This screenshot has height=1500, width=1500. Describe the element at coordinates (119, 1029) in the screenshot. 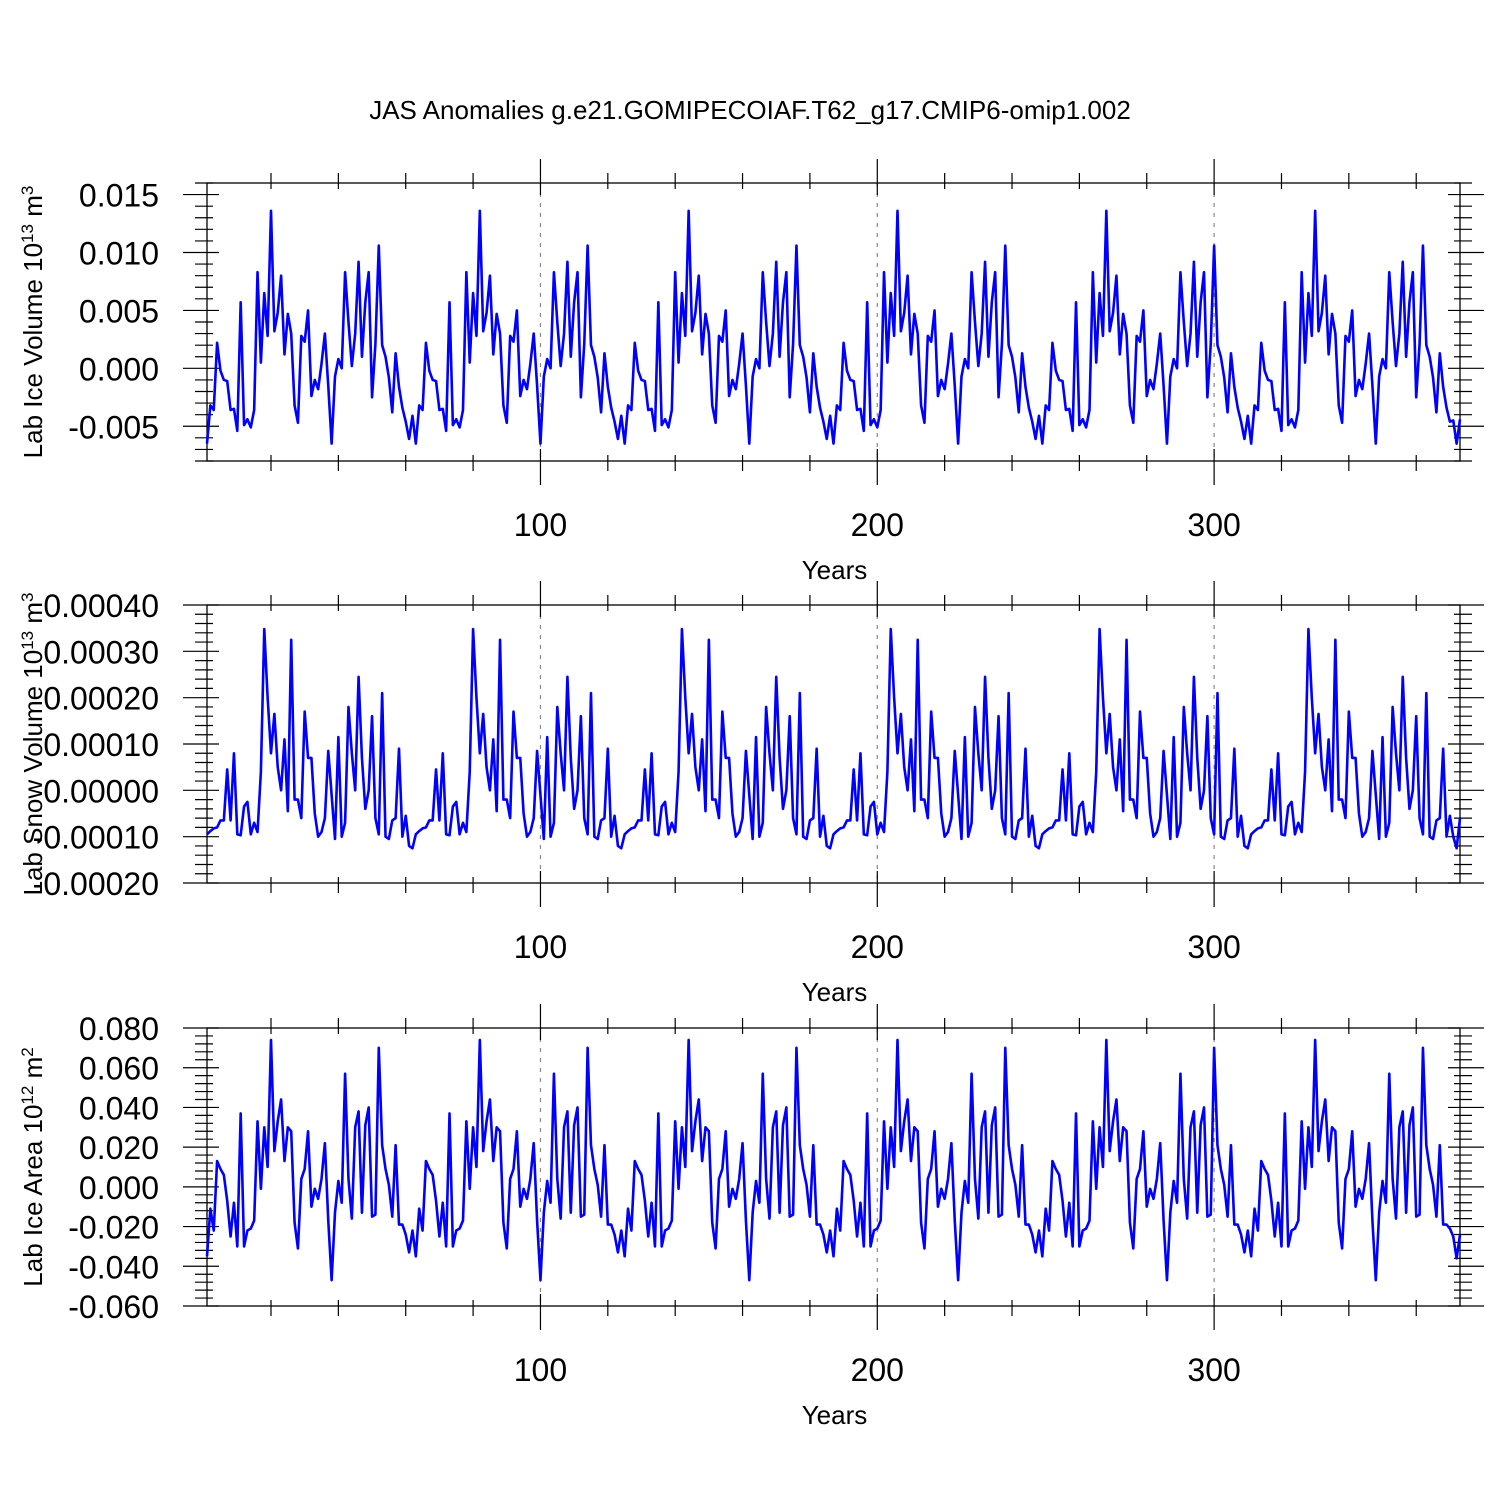

I see `y-tick-label: 0.080` at that location.